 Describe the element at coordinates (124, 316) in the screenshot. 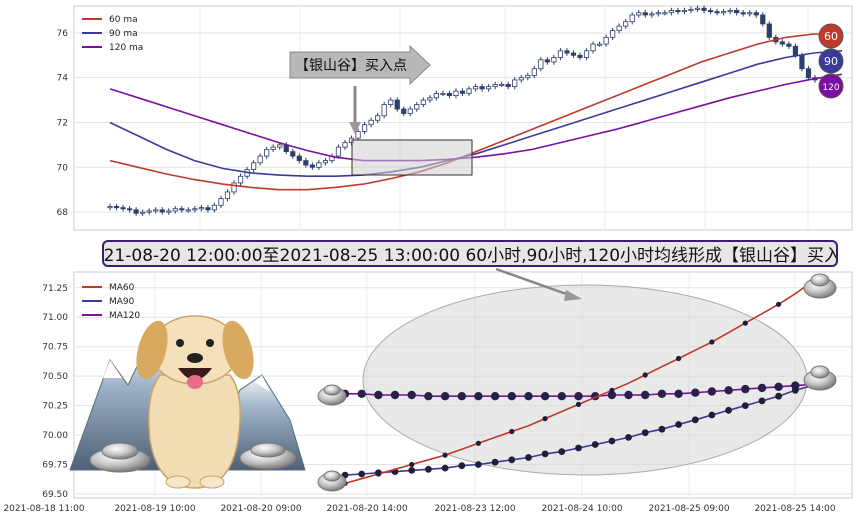

I see `legend-entry: MA120` at that location.